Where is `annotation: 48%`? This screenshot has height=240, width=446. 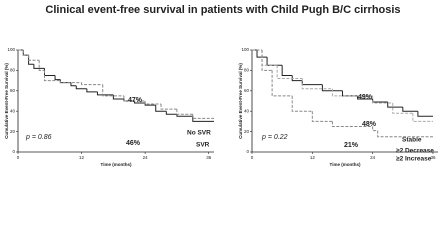 annotation: 48% is located at coordinates (369, 124).